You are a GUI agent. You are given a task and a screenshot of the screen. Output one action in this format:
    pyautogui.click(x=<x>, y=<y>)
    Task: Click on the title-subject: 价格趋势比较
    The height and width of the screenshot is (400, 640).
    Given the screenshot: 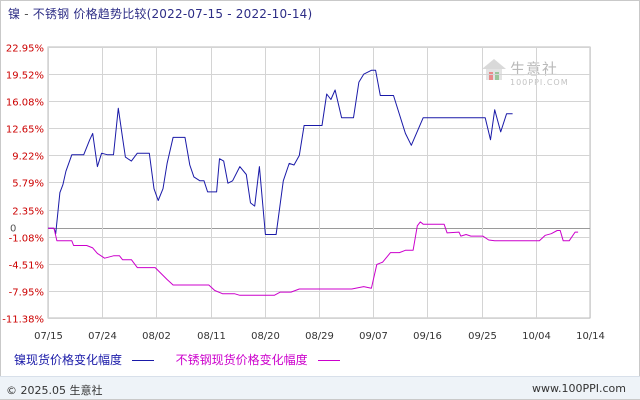 What is the action you would take?
    pyautogui.click(x=110, y=14)
    